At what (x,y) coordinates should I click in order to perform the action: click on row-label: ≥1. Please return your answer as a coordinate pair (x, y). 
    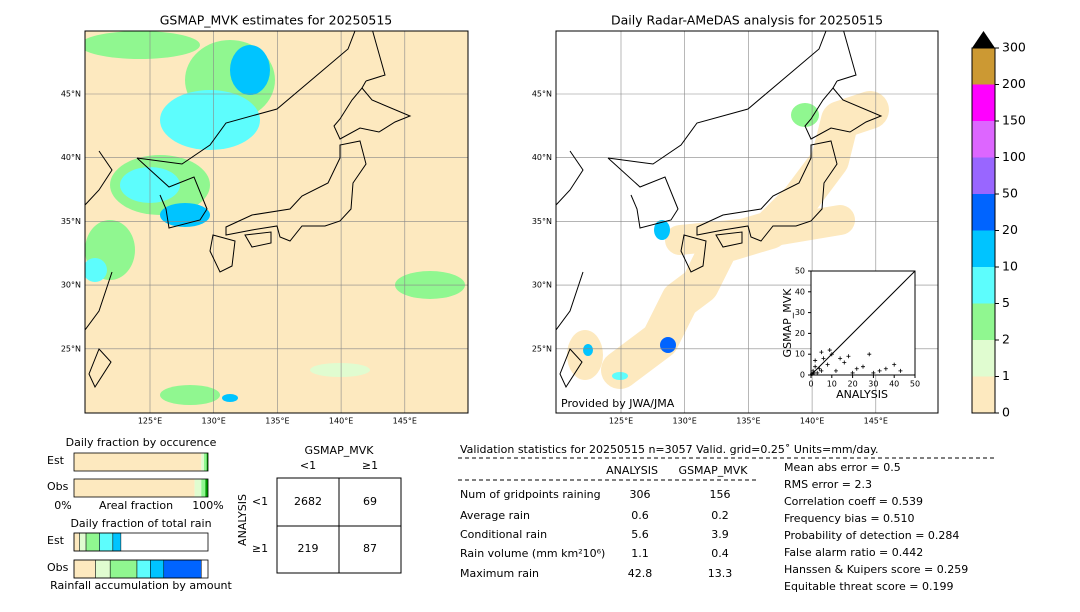
    Looking at the image, I should click on (260, 548).